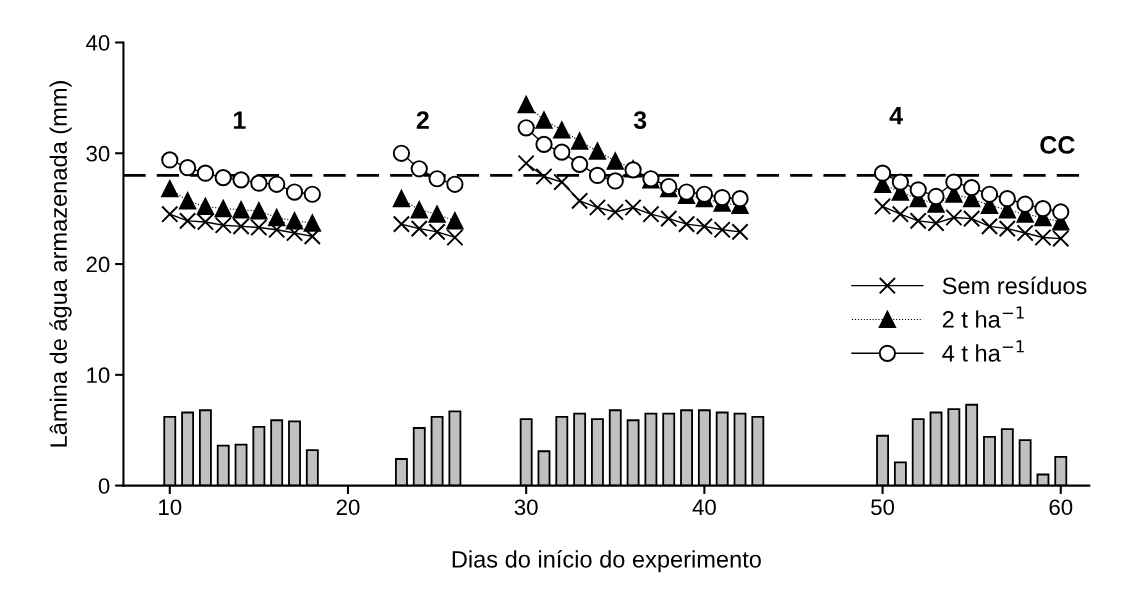  I want to click on x-tick-label: 50, so click(883, 507).